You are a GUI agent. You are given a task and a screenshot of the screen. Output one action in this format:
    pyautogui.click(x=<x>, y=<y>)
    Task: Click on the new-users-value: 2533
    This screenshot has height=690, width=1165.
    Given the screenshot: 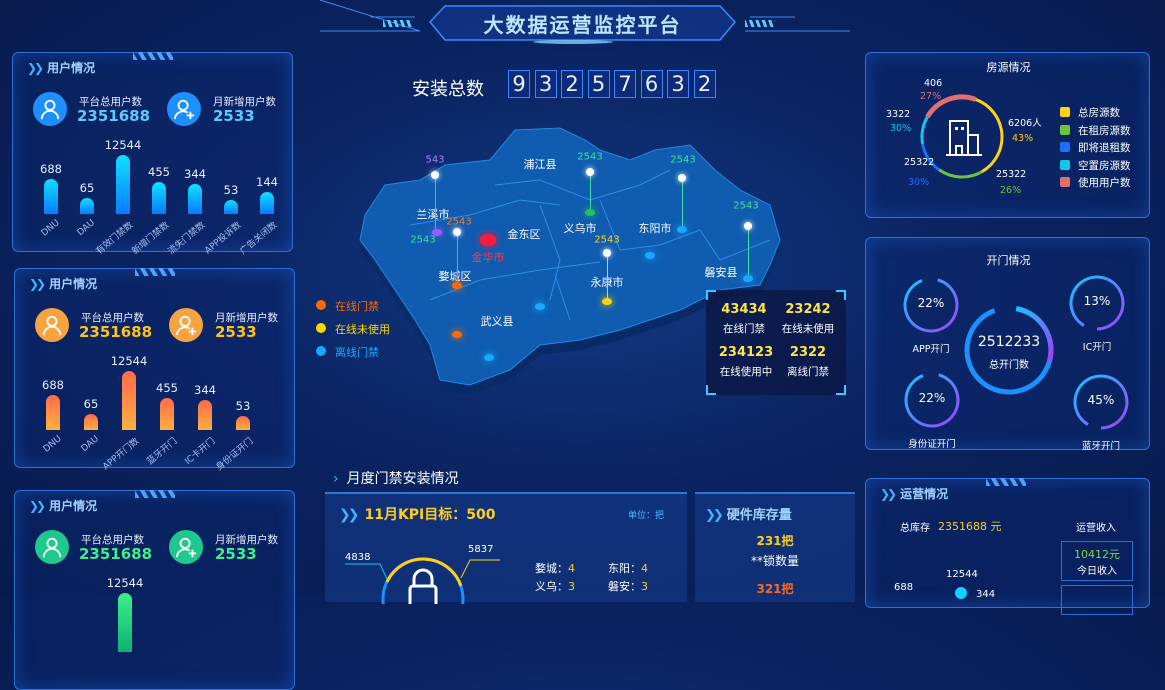 What is the action you would take?
    pyautogui.click(x=236, y=332)
    